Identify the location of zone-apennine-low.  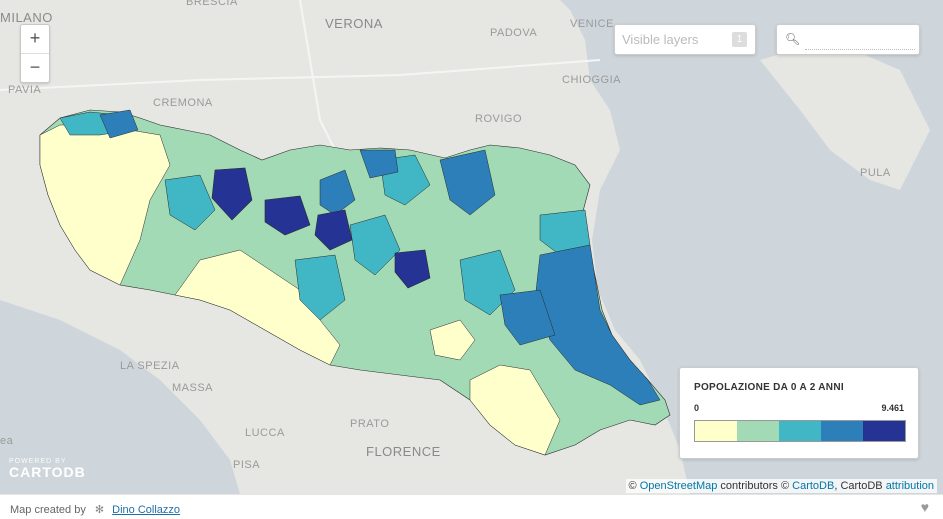
(257, 307).